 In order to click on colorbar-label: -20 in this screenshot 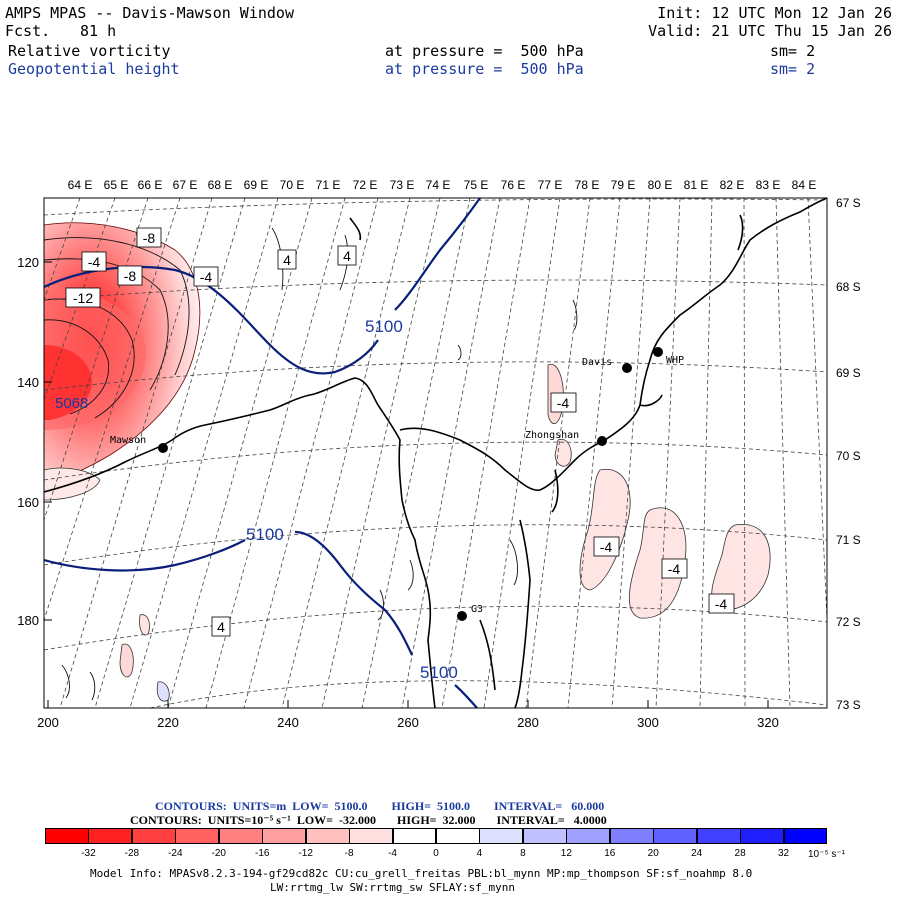, I will do `click(218, 853)`.